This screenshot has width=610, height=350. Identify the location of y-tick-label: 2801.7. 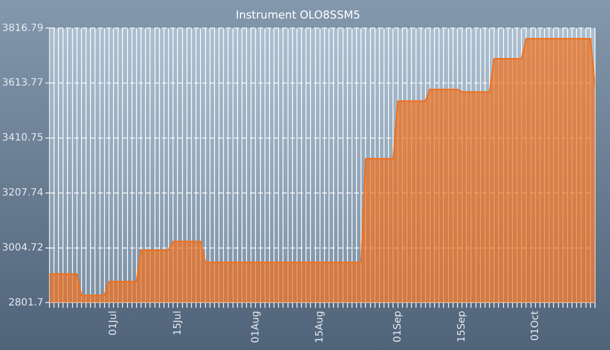
(26, 302).